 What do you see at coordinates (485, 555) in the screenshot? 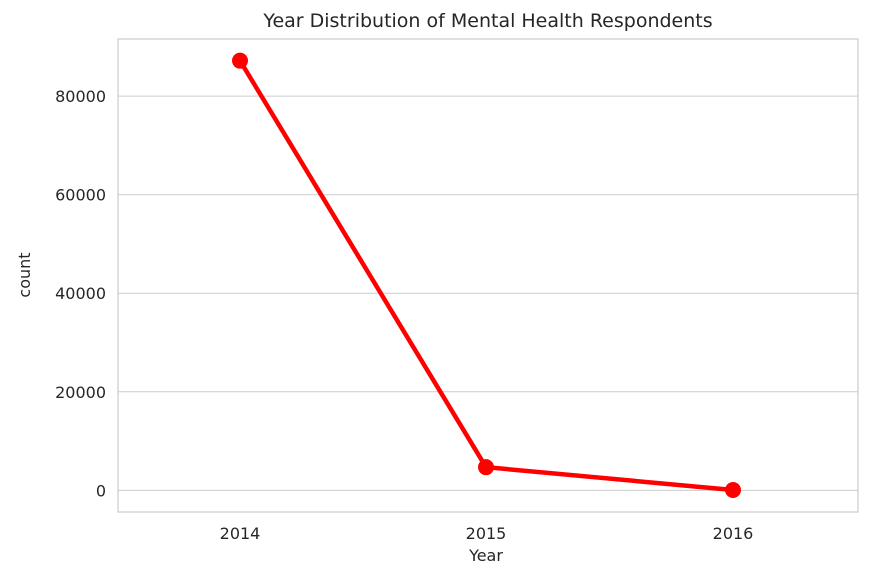
I see `x-axis-label: Year` at bounding box center [485, 555].